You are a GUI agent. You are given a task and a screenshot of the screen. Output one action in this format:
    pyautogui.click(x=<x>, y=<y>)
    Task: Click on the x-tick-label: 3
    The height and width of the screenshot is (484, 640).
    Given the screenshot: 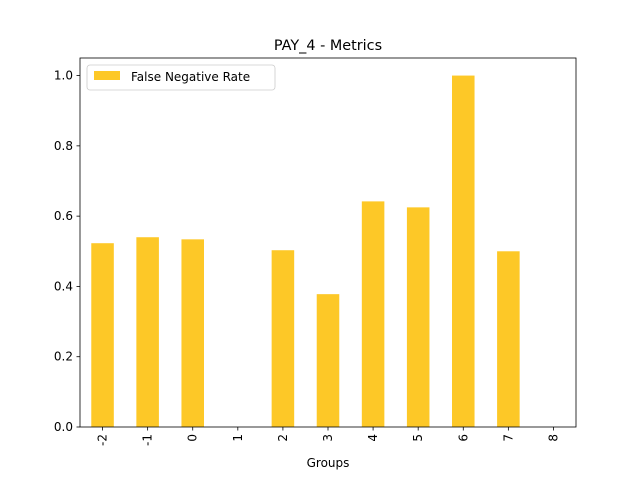 What is the action you would take?
    pyautogui.click(x=328, y=438)
    